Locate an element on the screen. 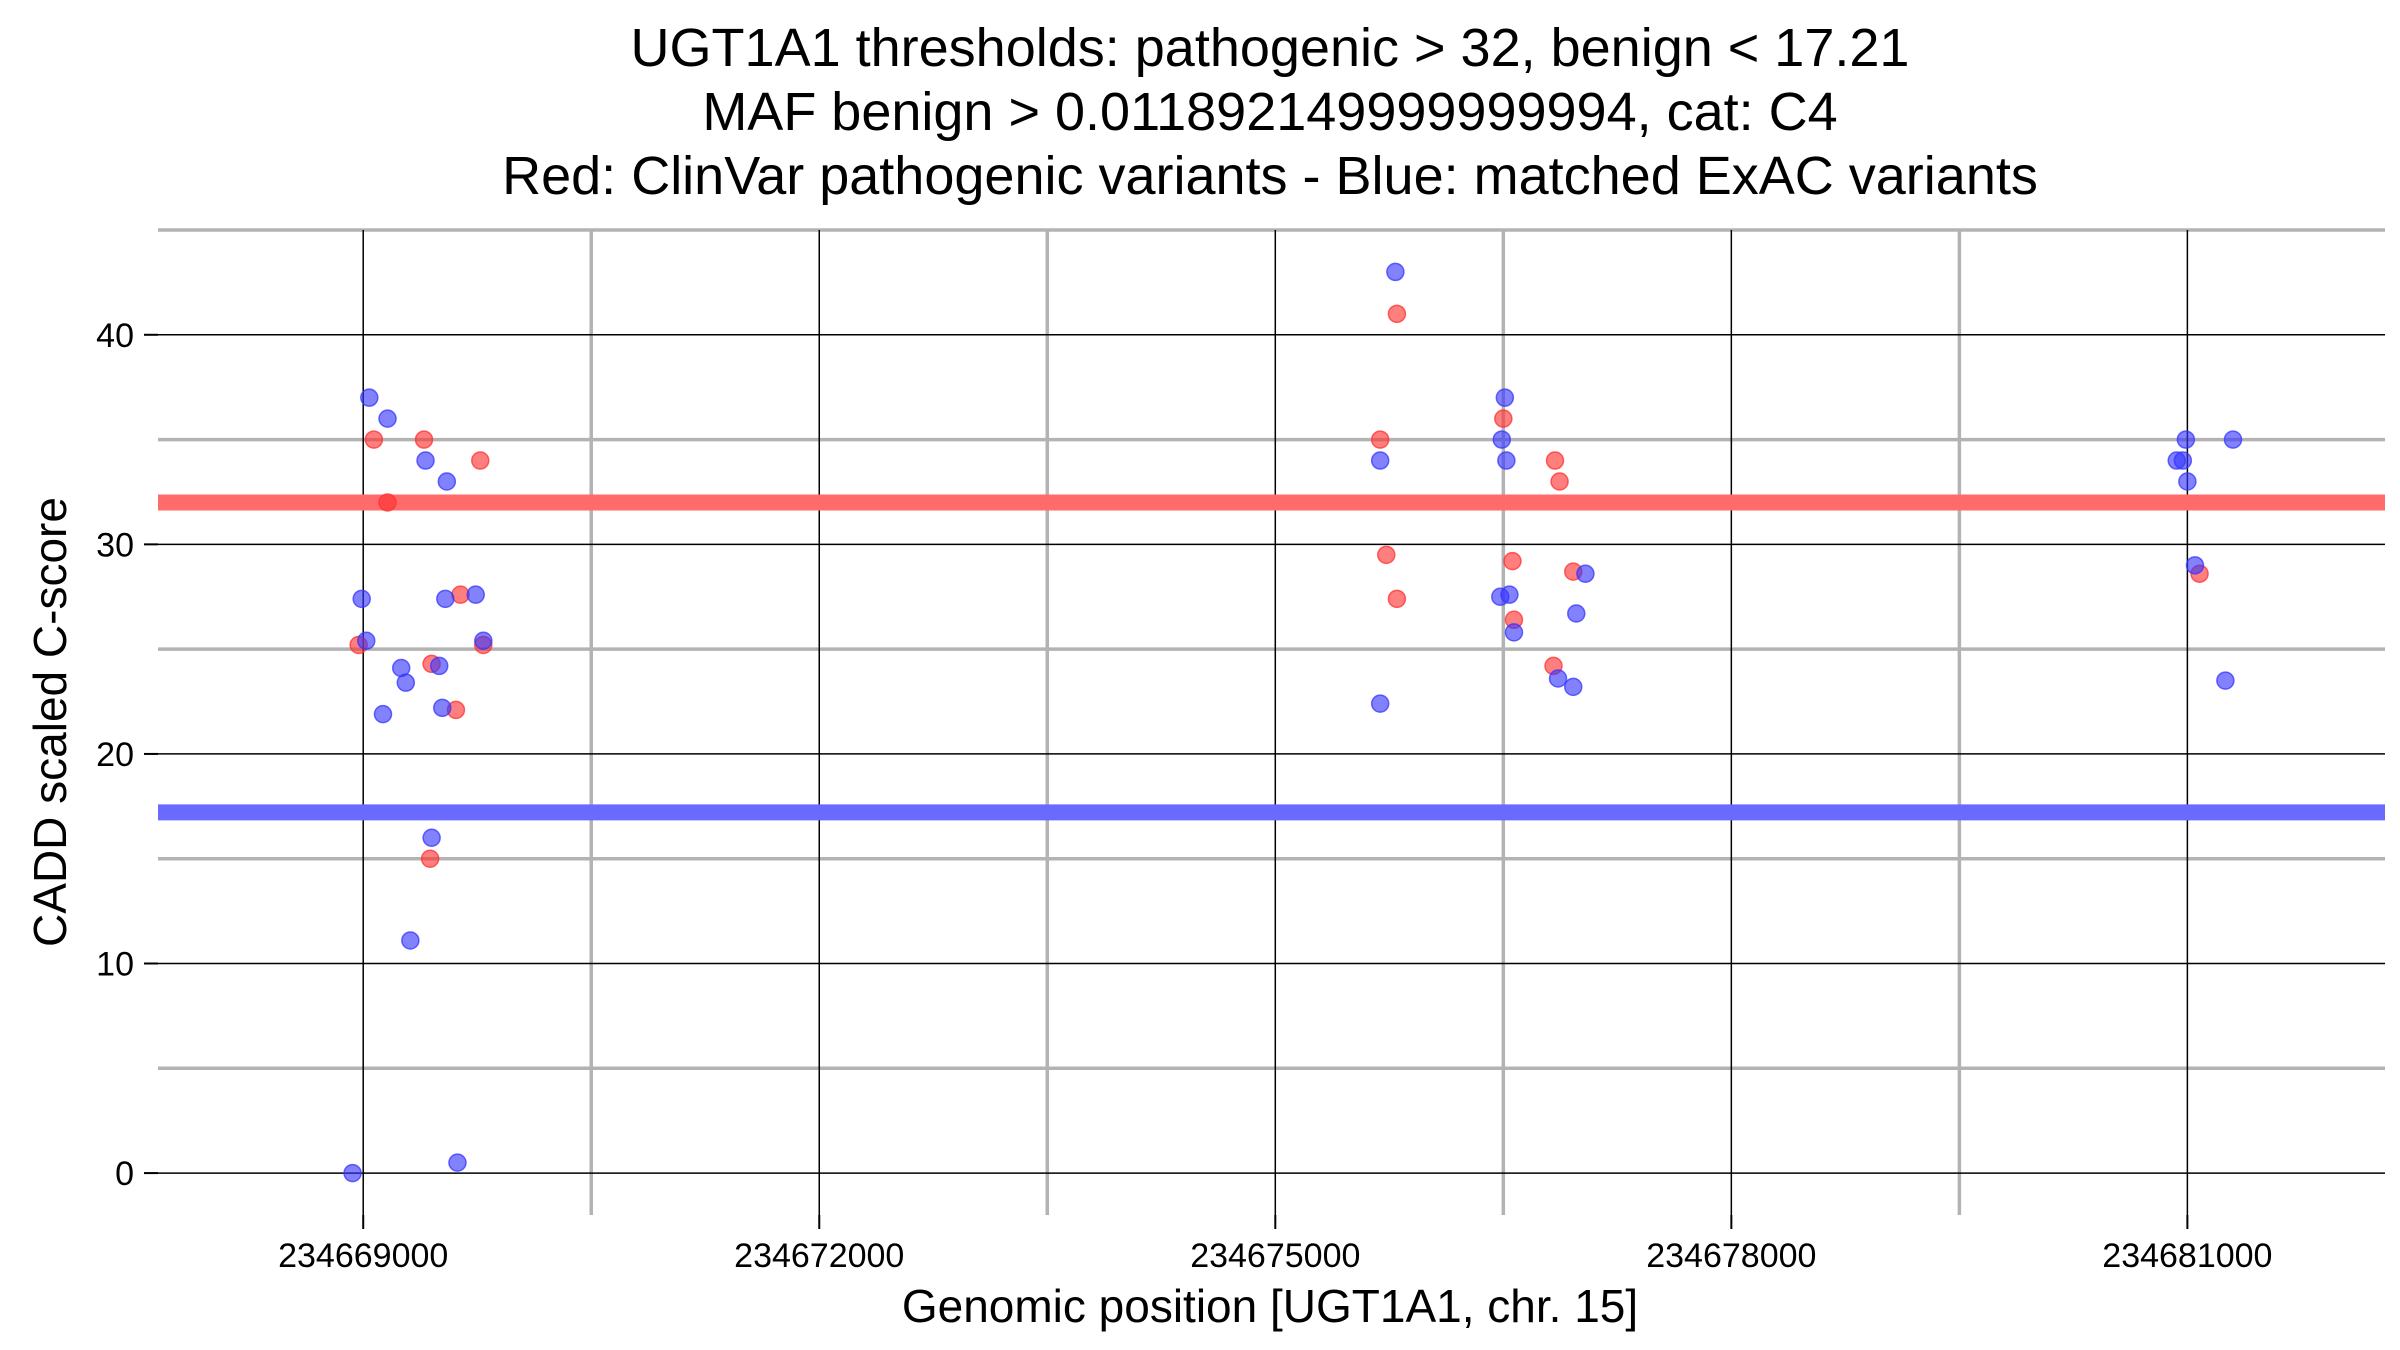 The width and height of the screenshot is (2400, 1350). y-tick-label: 10 is located at coordinates (115, 965).